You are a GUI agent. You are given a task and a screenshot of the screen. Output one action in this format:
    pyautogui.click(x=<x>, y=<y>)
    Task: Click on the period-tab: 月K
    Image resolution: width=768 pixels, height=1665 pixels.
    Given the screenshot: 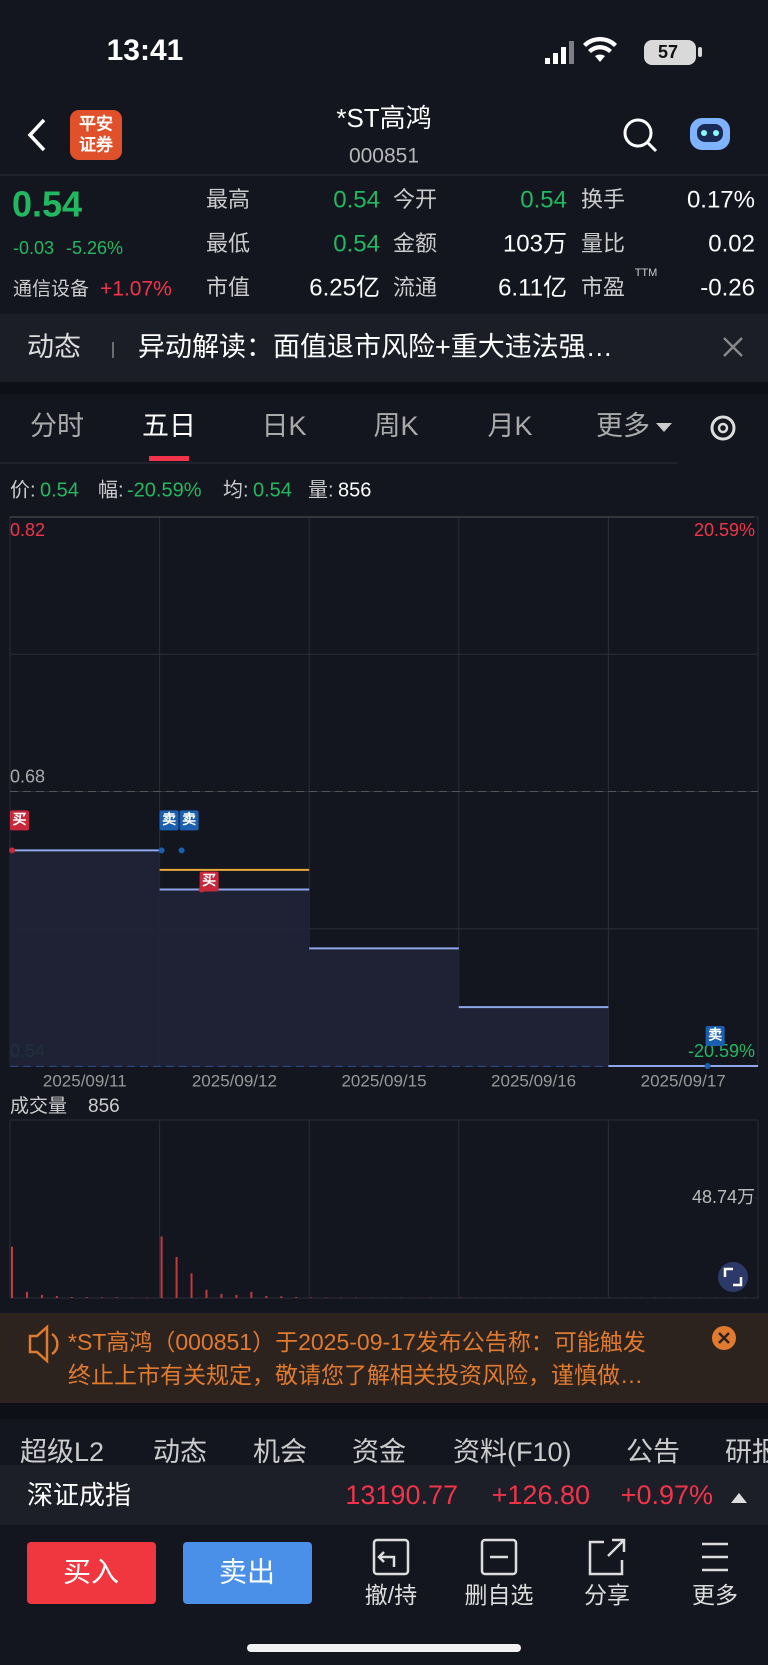 What is the action you would take?
    pyautogui.click(x=509, y=426)
    